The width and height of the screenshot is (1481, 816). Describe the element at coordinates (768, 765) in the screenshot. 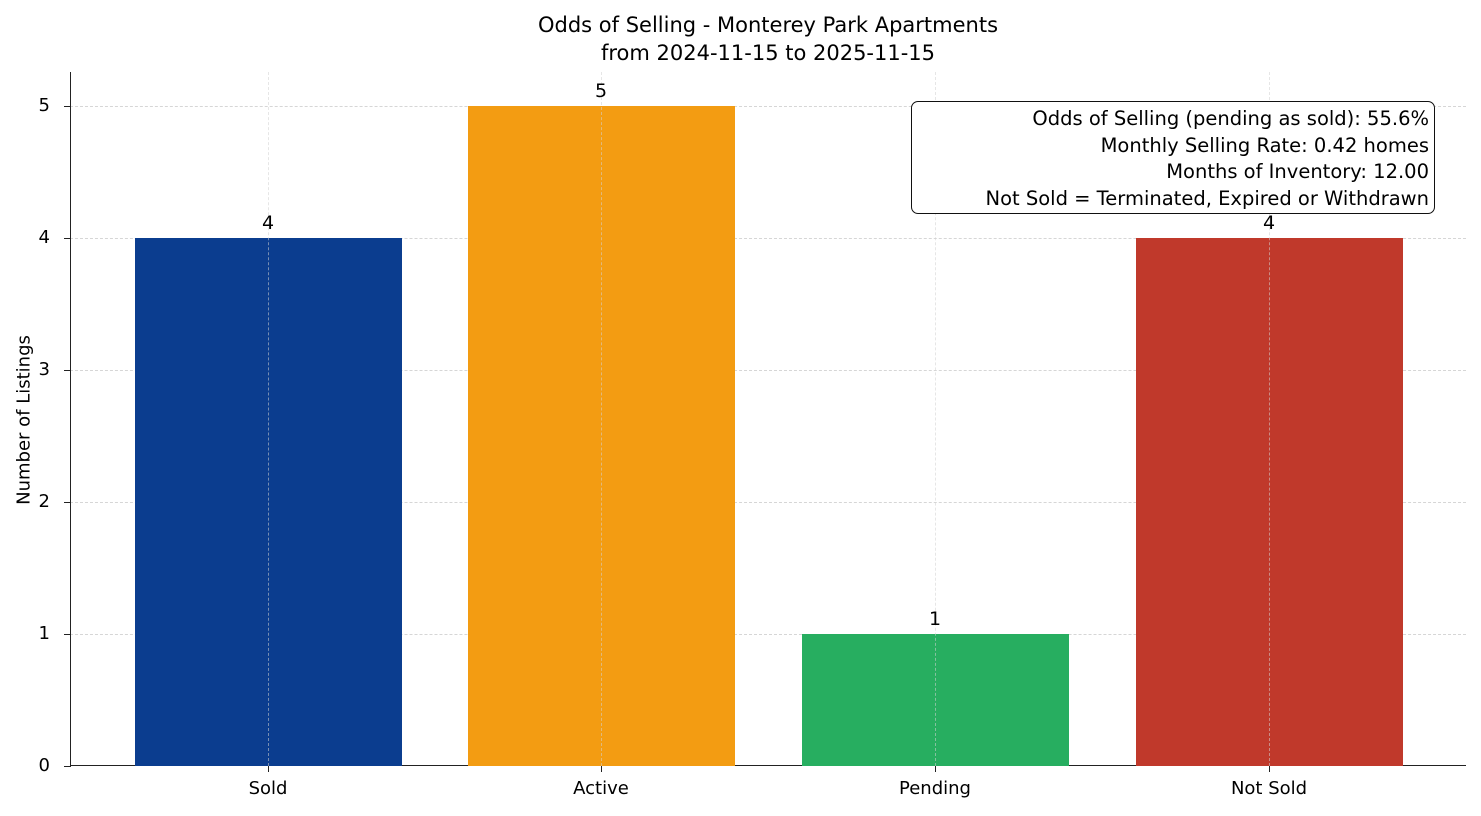

I see `x-axis` at that location.